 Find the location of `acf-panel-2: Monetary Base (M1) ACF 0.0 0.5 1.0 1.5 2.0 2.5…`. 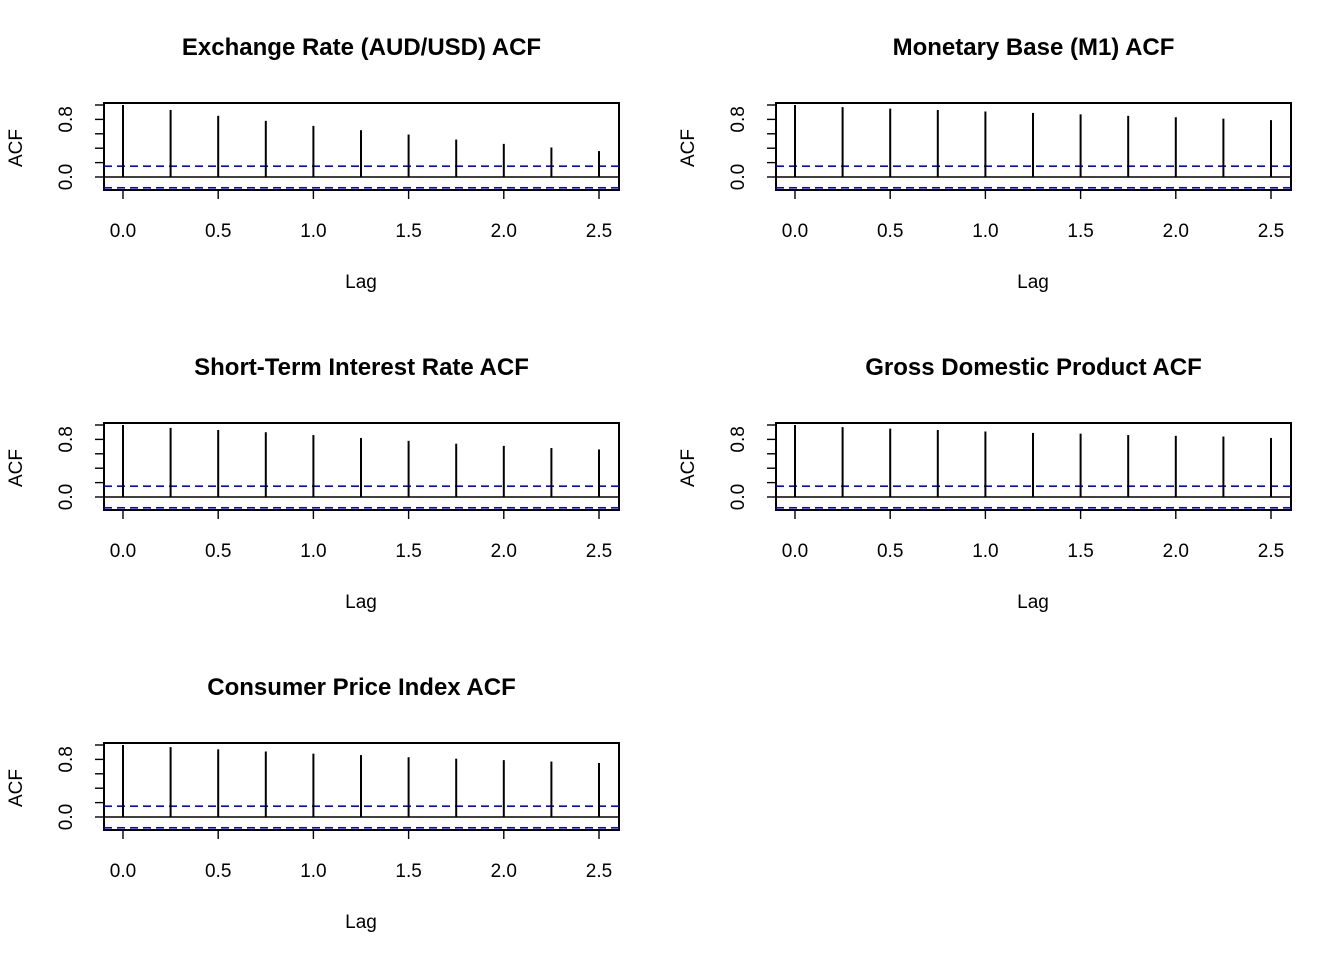

acf-panel-2: Monetary Base (M1) ACF 0.0 0.5 1.0 1.5 2.0 2.5… is located at coordinates (985, 163).